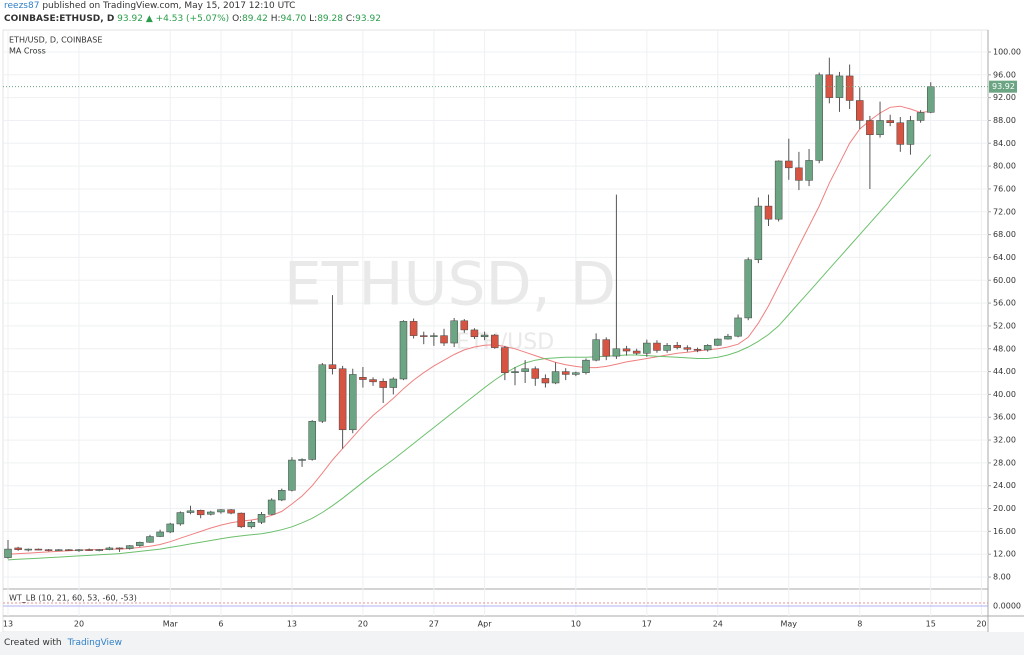  Describe the element at coordinates (1004, 417) in the screenshot. I see `y-tick-label: 36.00` at that location.